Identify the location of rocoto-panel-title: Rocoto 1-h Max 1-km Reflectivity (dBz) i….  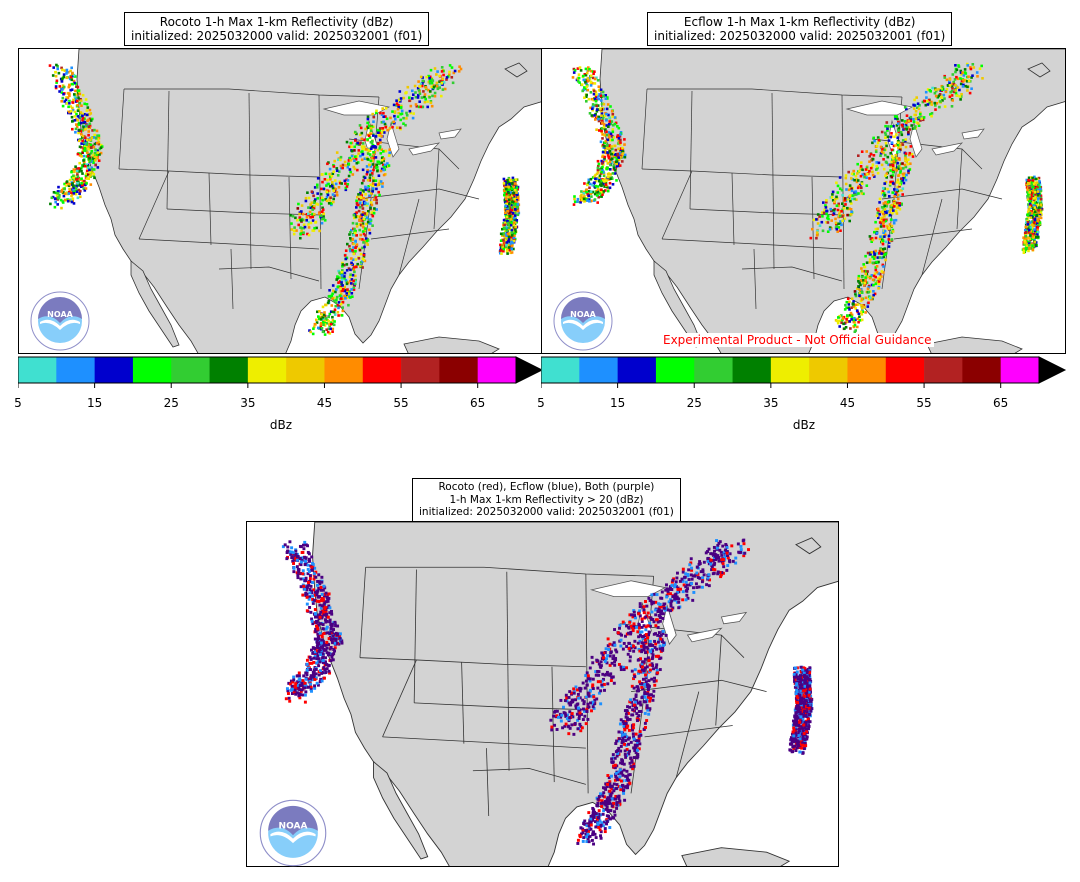
(277, 29).